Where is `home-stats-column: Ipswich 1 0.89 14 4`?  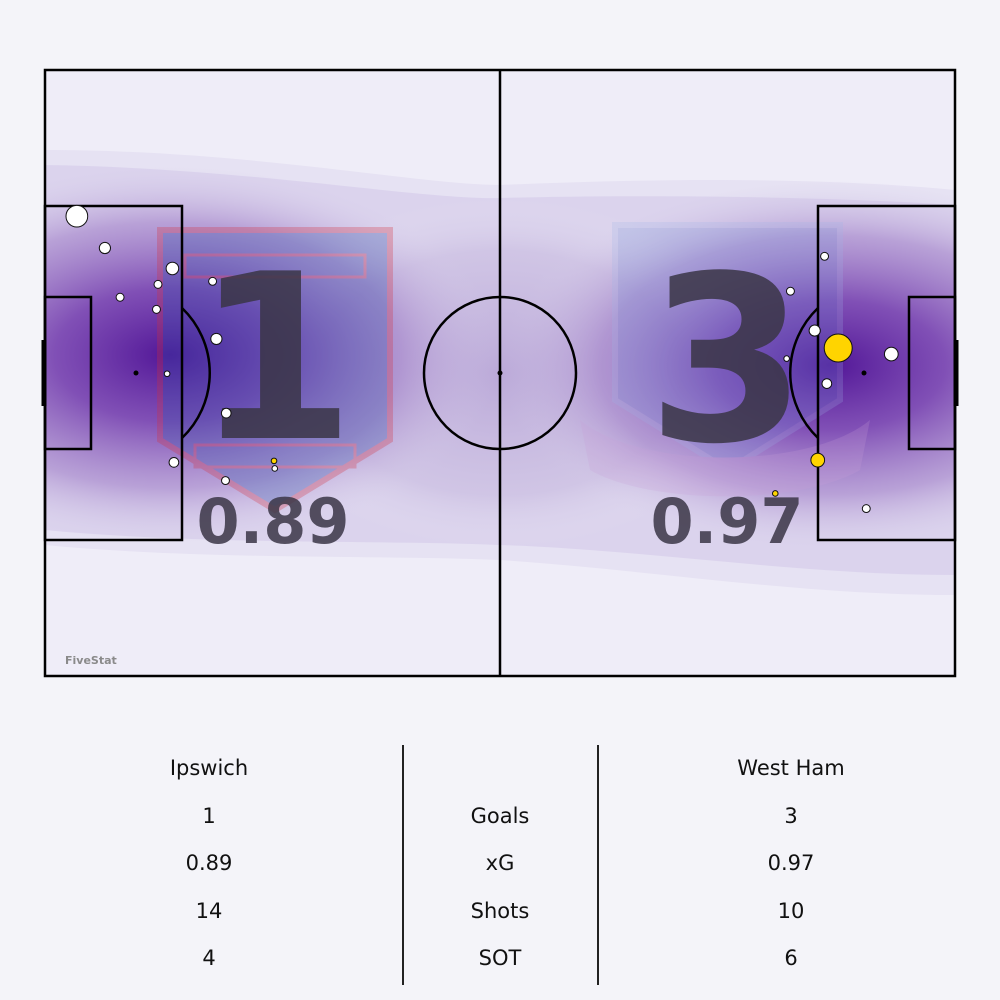
home-stats-column: Ipswich 1 0.89 14 4 is located at coordinates (209, 864).